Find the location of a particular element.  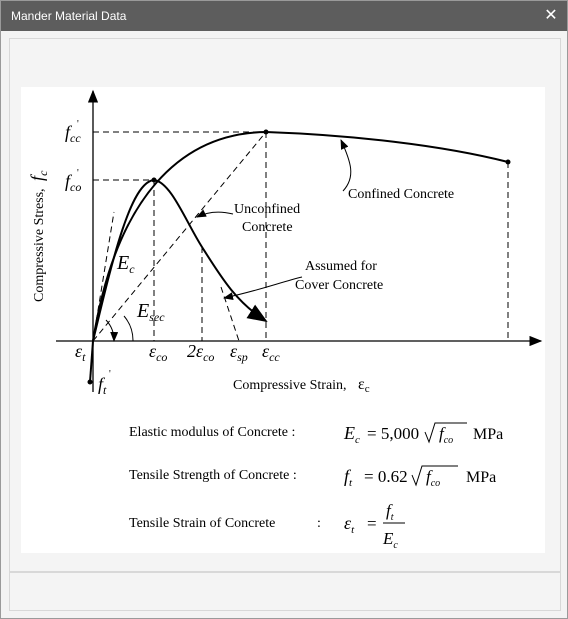

eq-strain-label: Tensile Strain of Concrete is located at coordinates (202, 523).